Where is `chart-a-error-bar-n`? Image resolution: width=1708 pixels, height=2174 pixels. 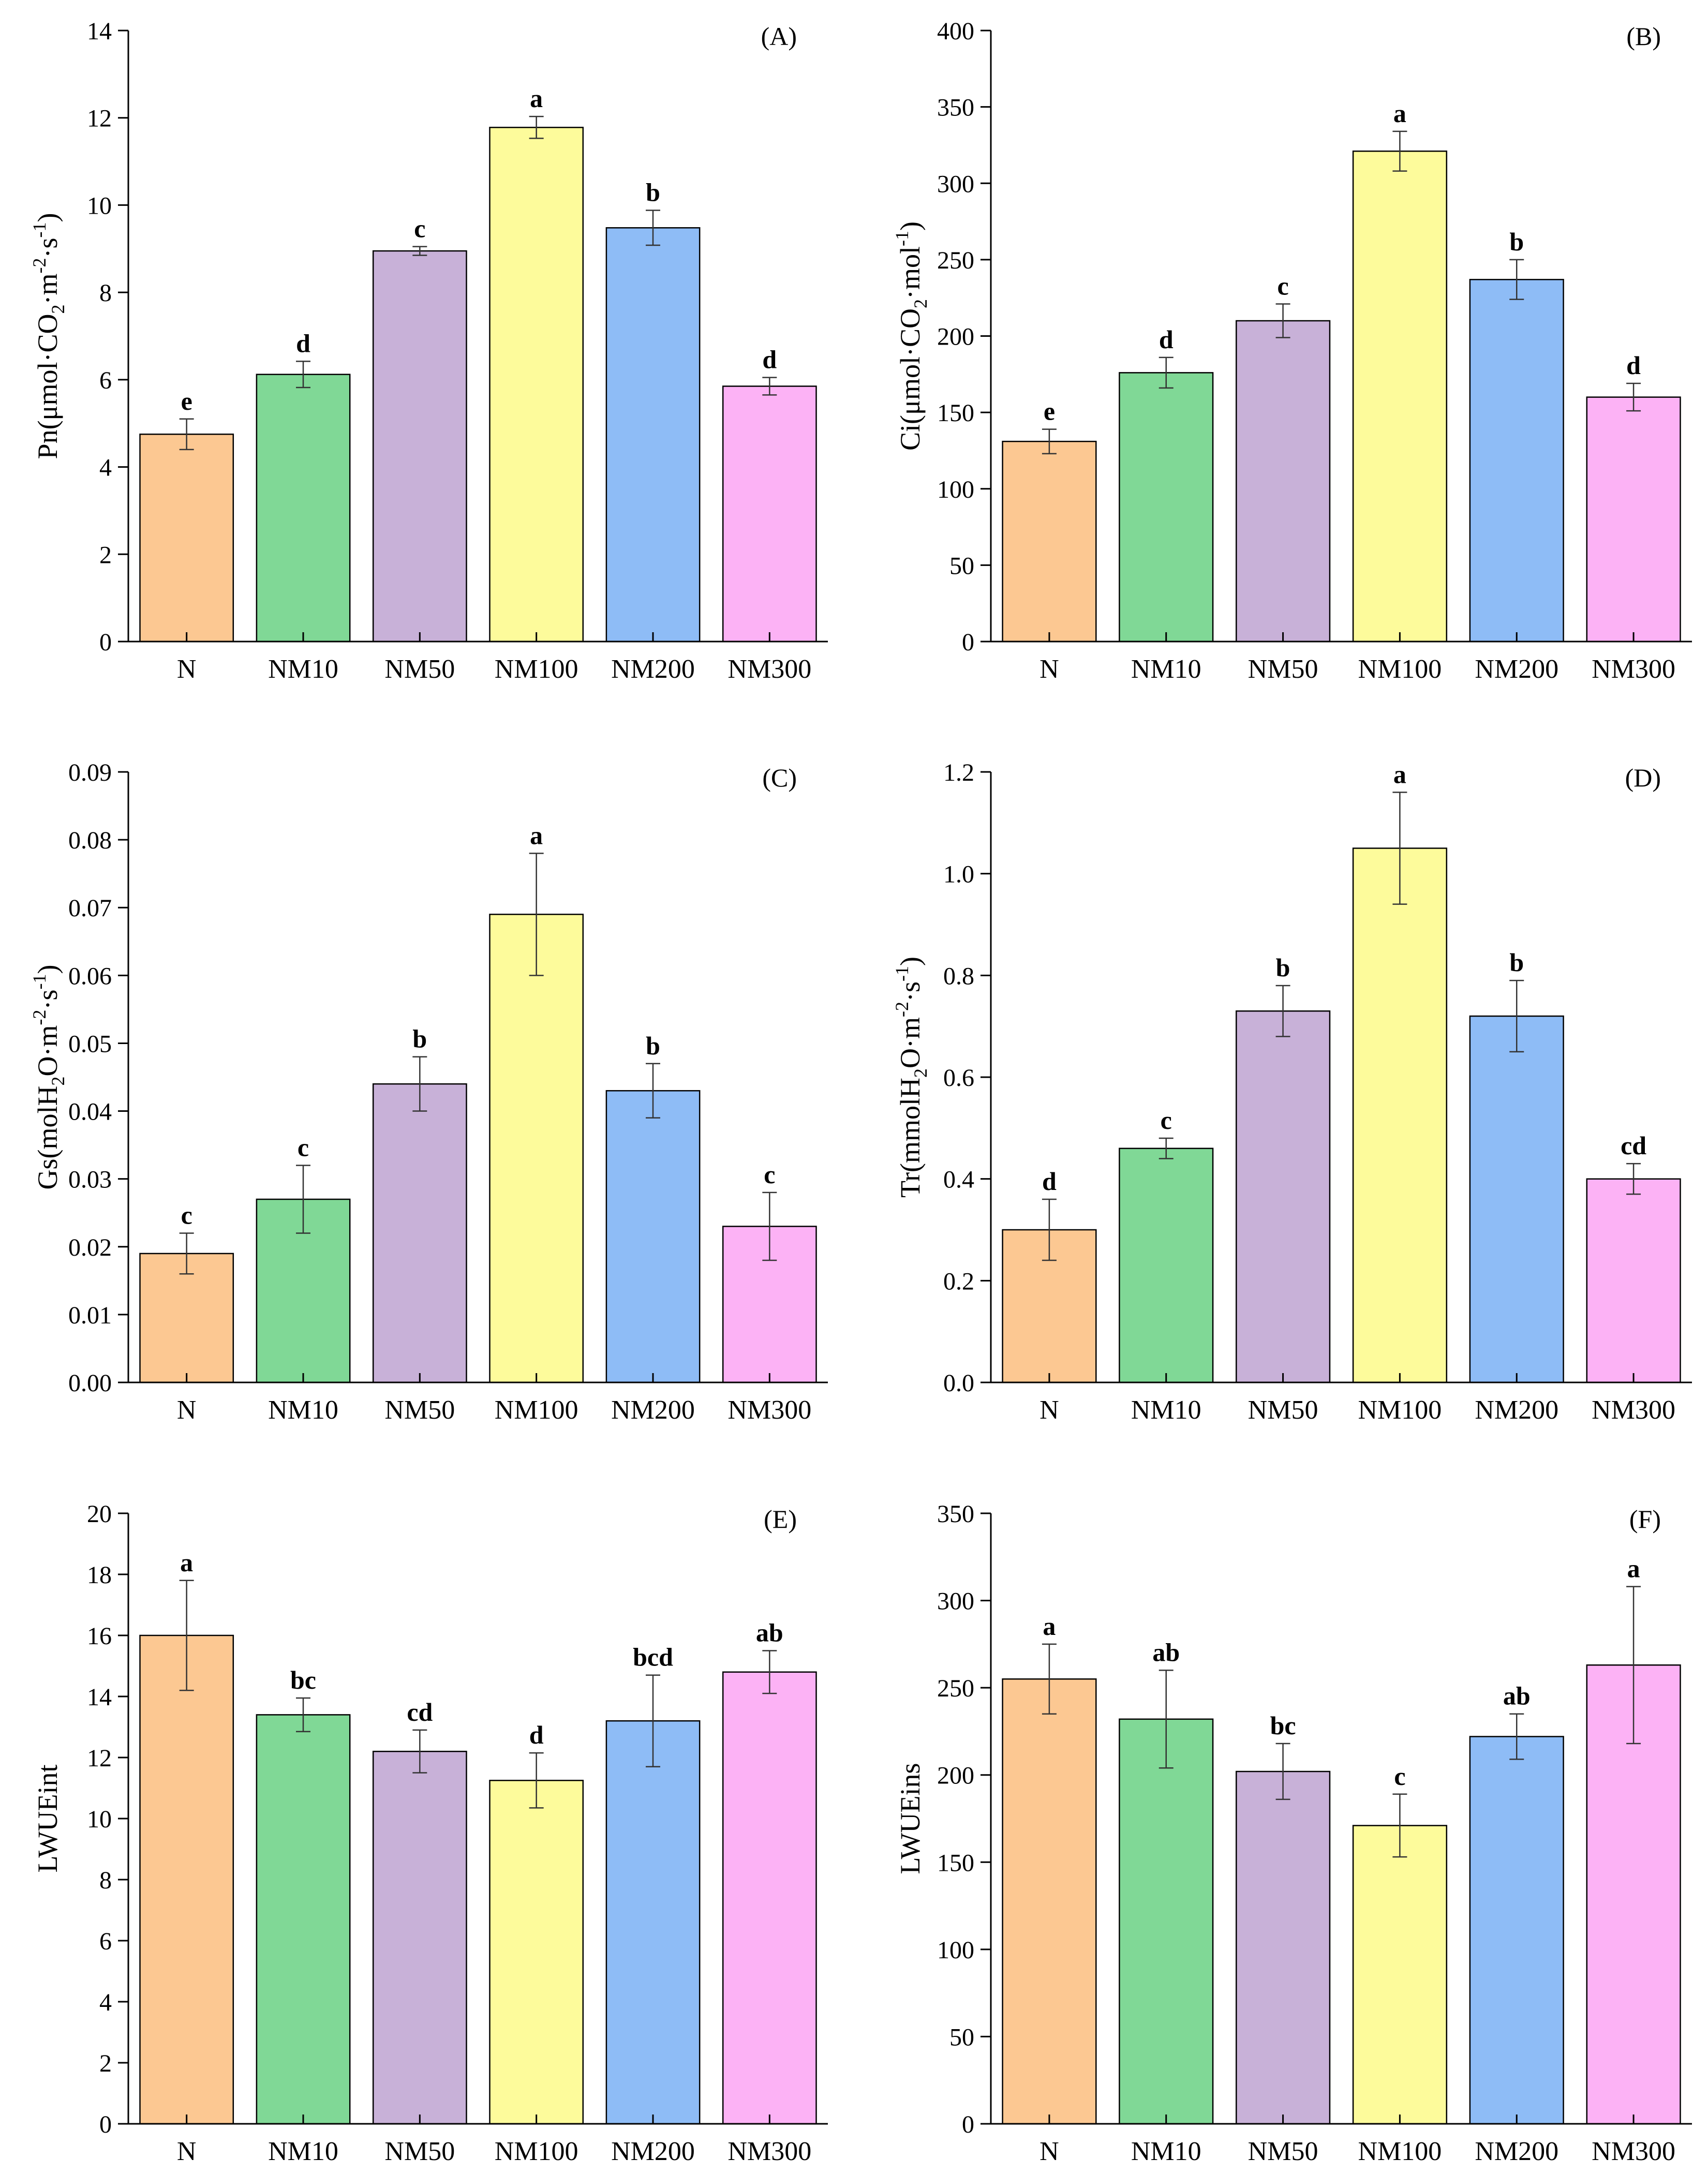 chart-a-error-bar-n is located at coordinates (186, 434).